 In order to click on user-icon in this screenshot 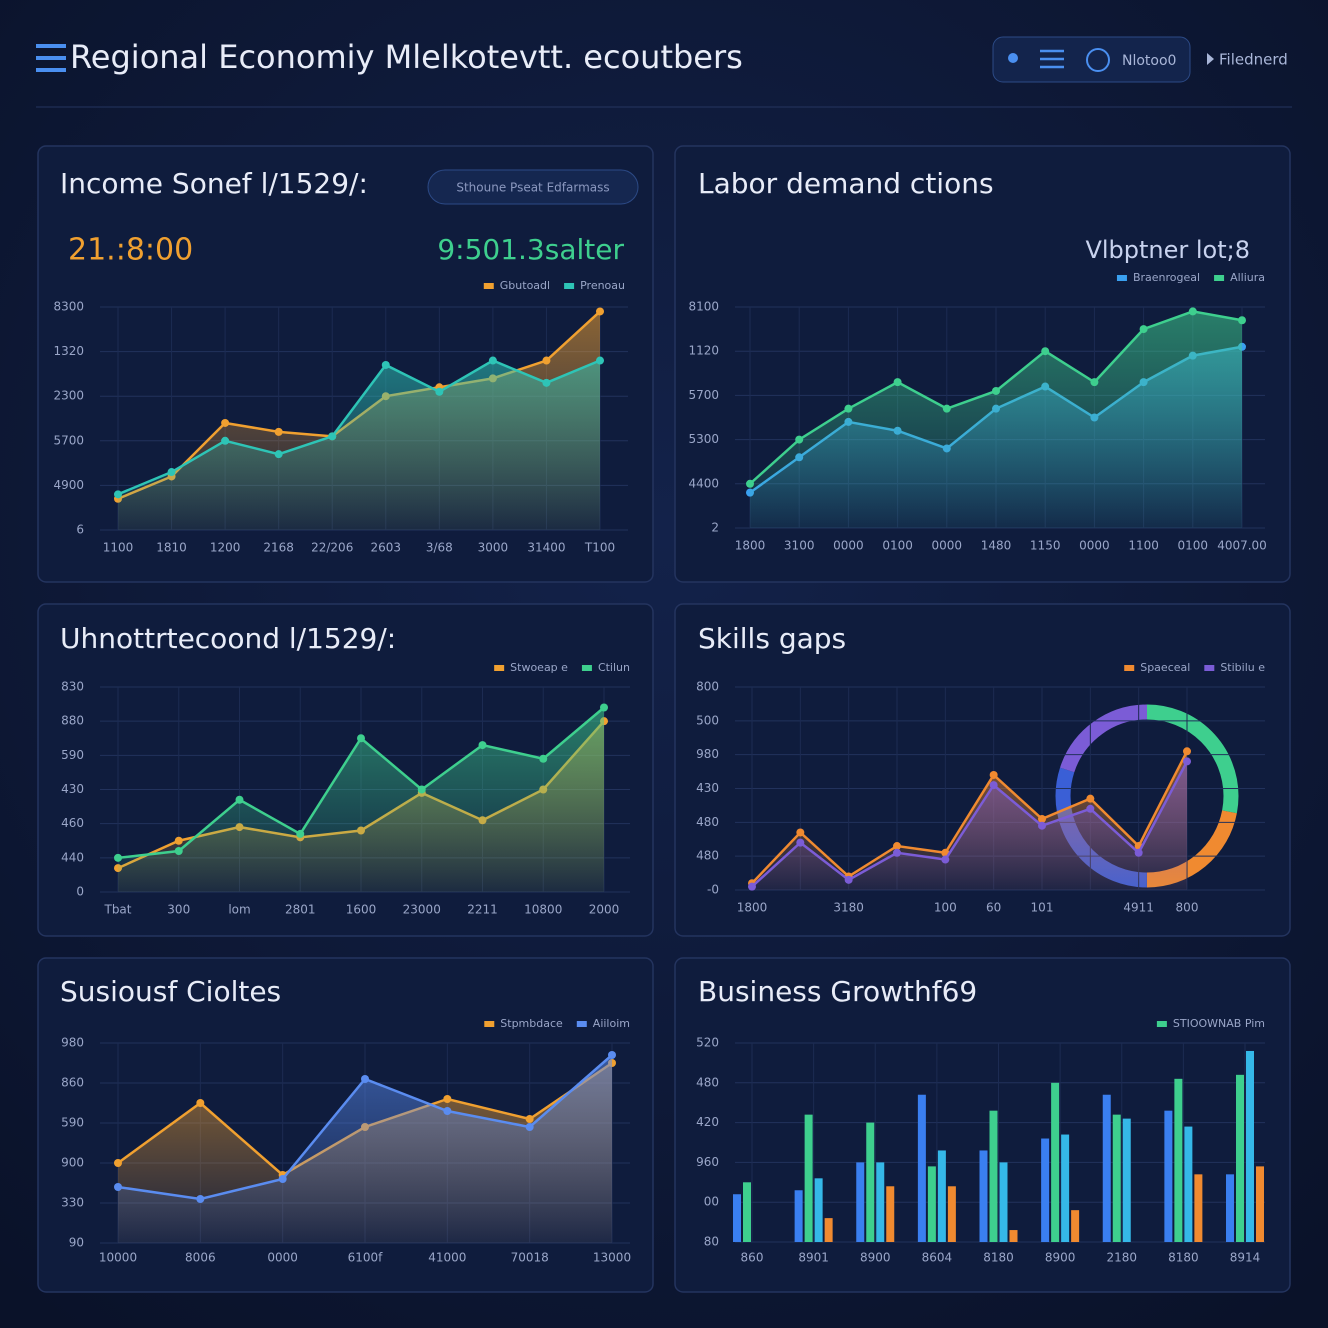, I will do `click(1013, 58)`.